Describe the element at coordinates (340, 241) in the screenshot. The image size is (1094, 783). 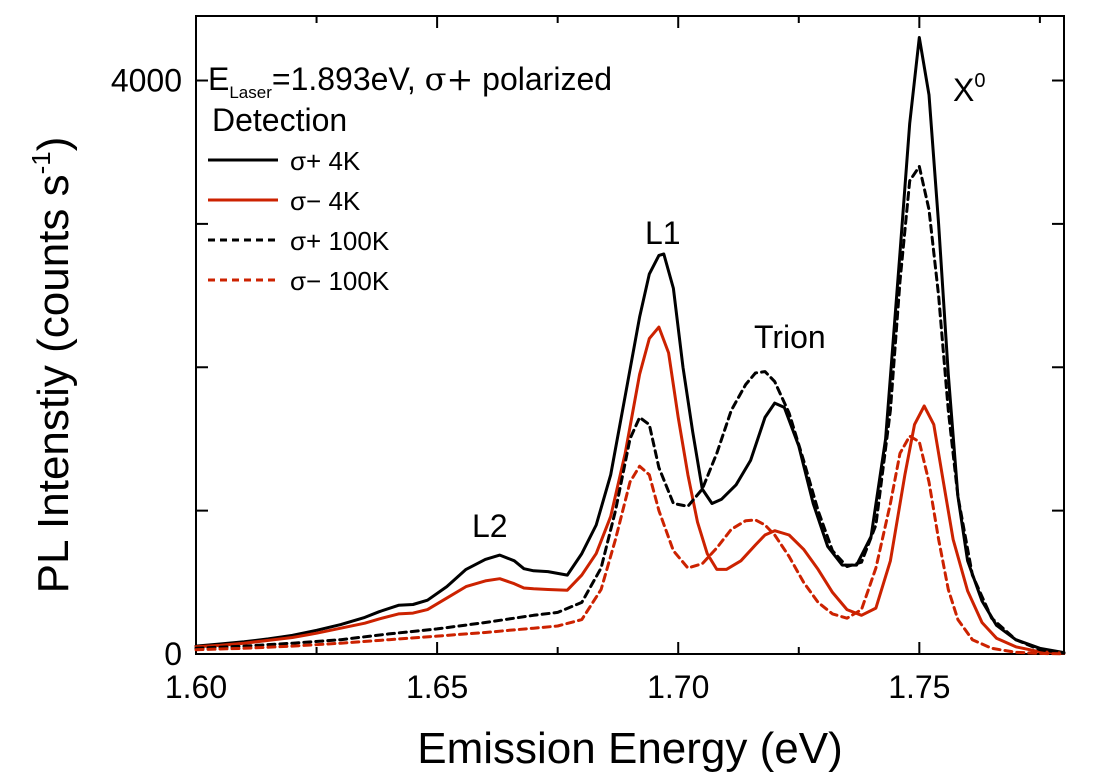
I see `legend-label-sp100: σ+ 100K` at that location.